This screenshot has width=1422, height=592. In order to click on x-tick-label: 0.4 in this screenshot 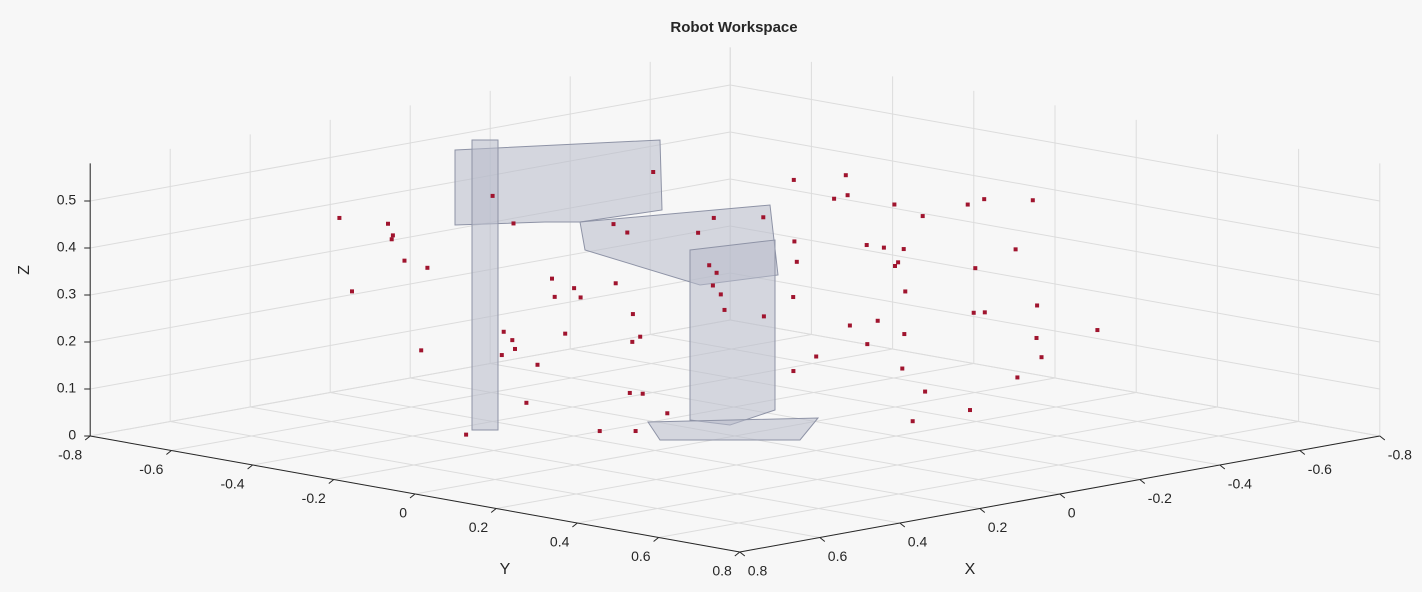, I will do `click(918, 542)`.